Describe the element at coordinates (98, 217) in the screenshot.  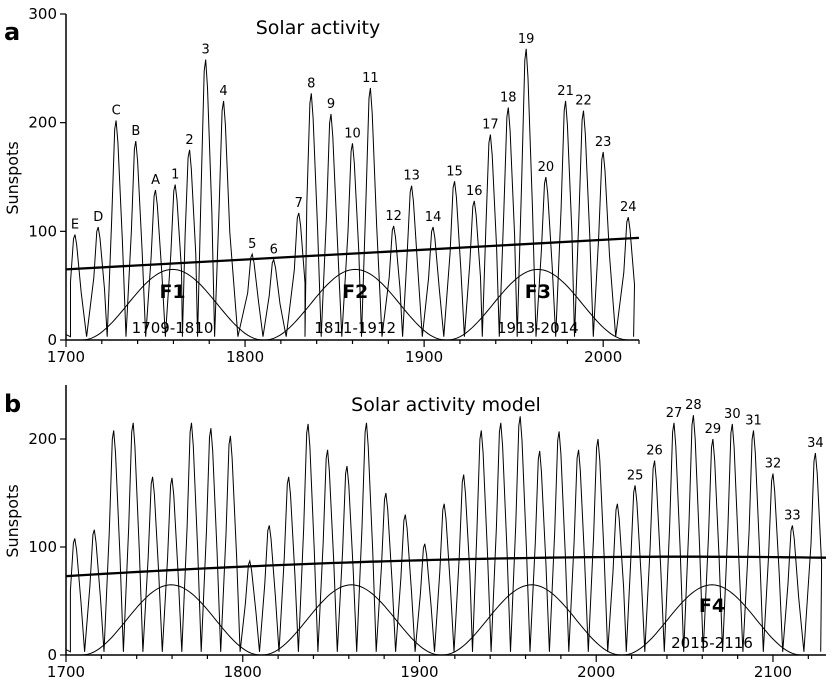
I see `cycle-label: D` at that location.